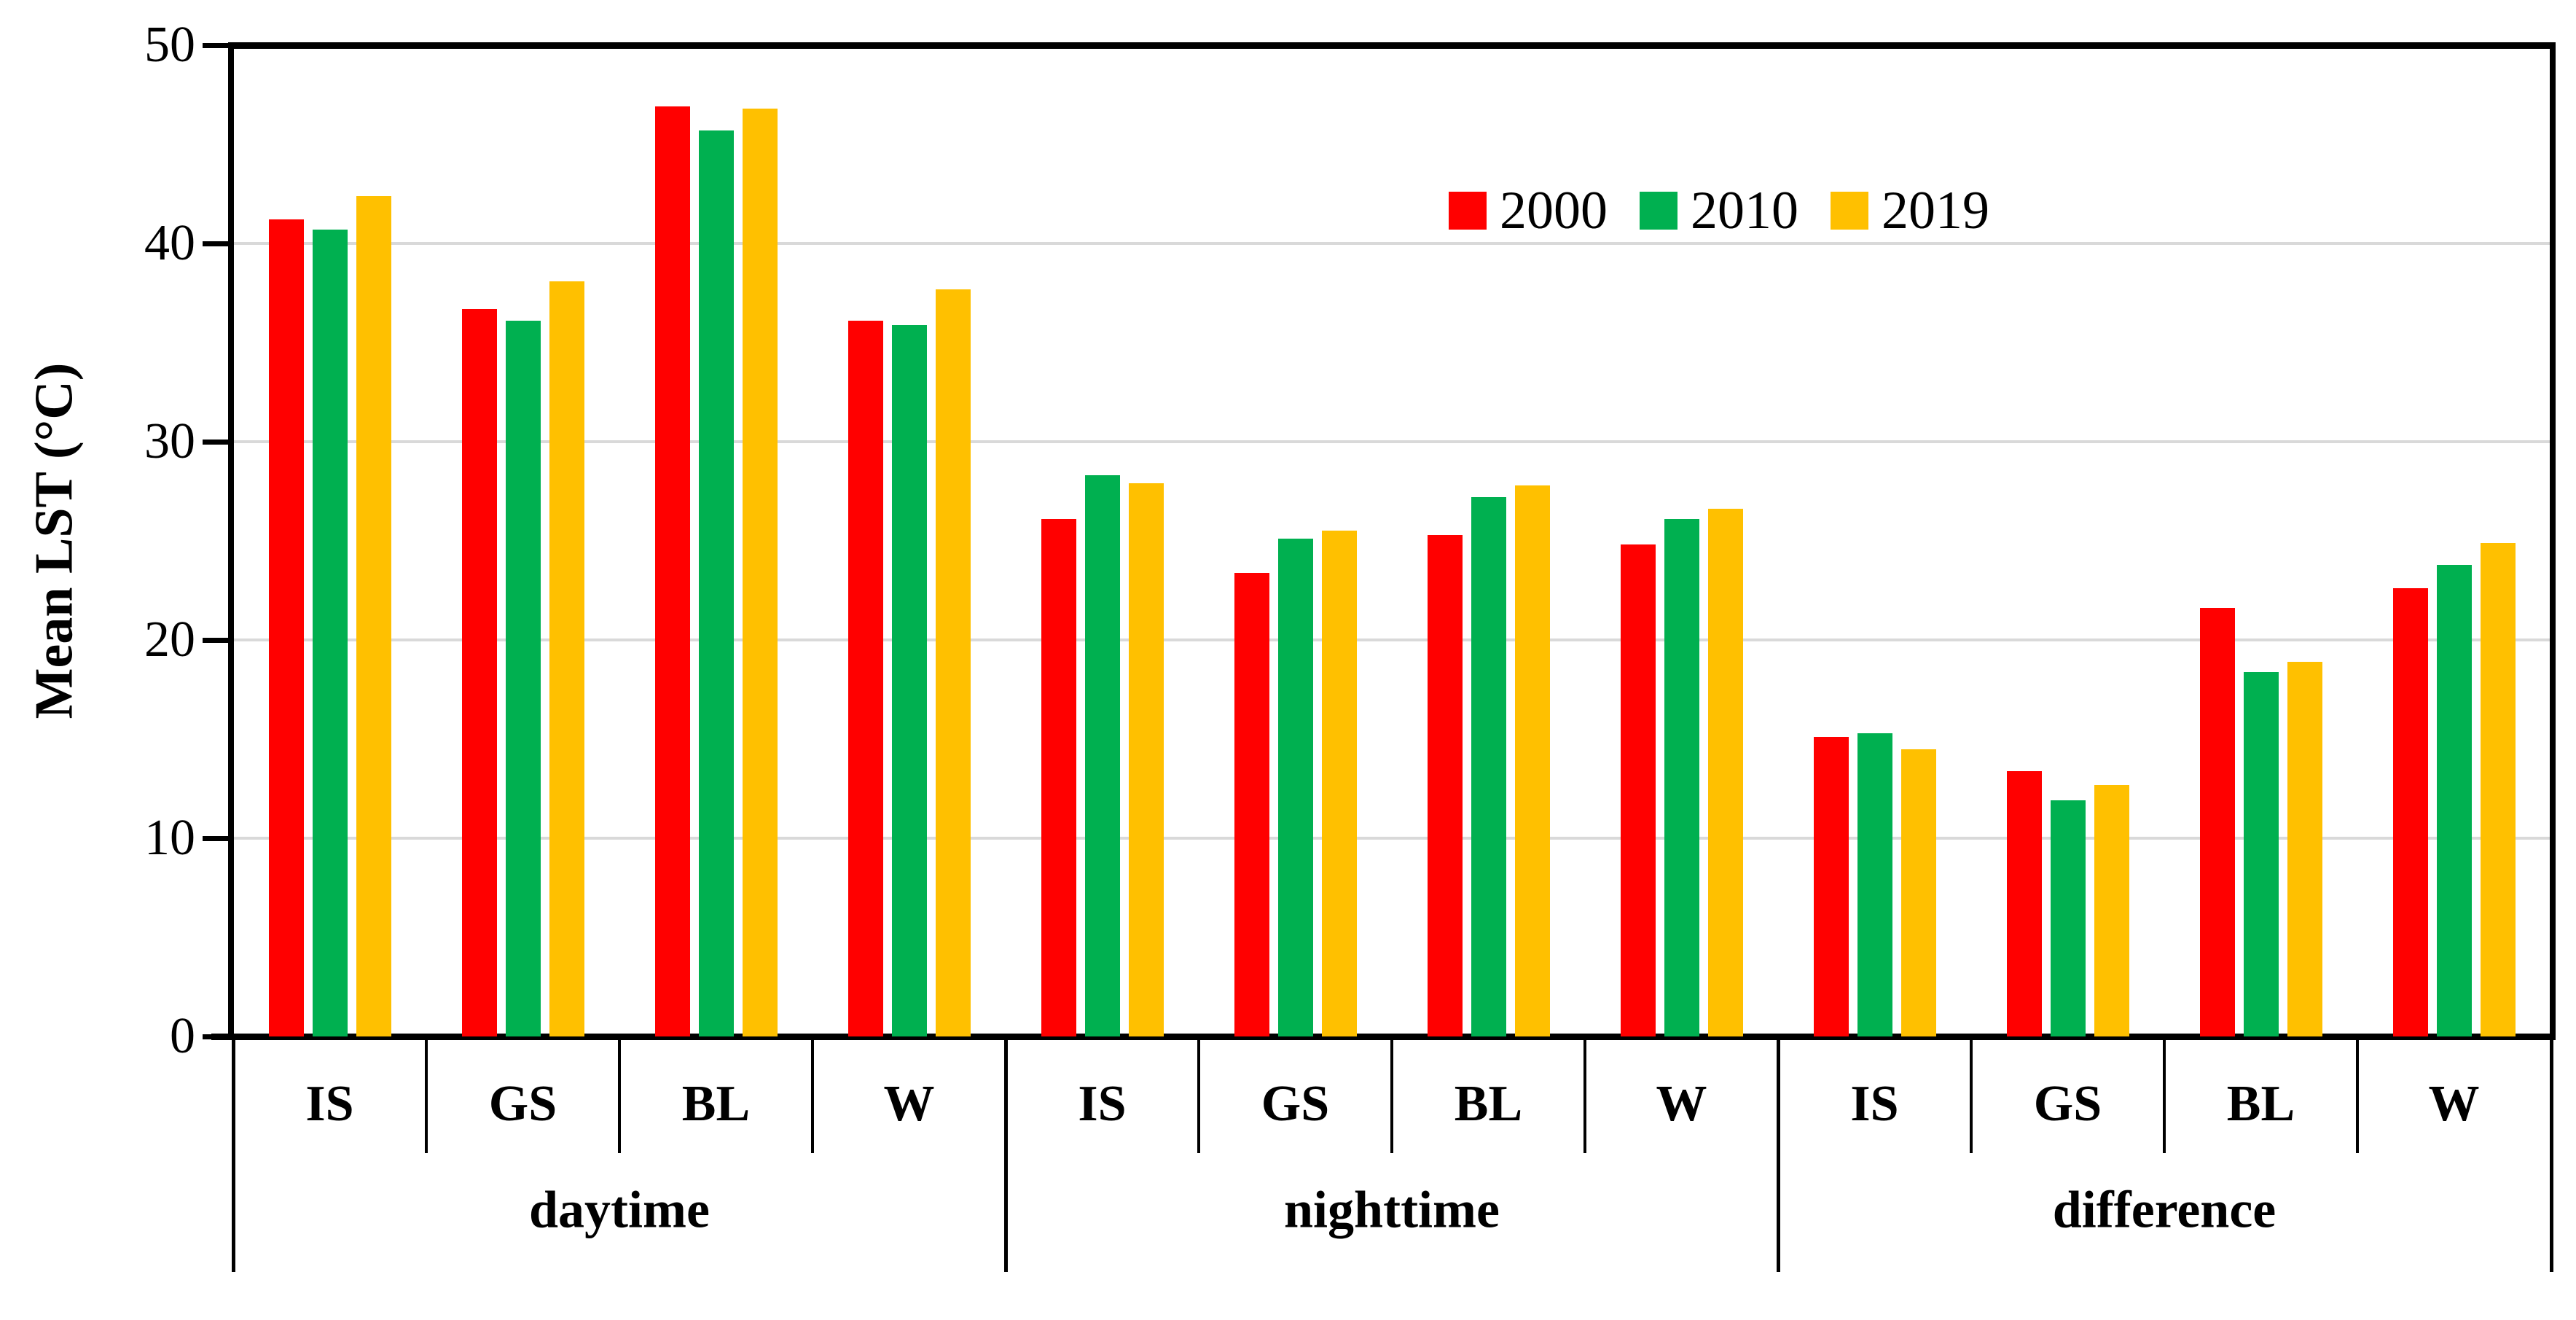  Describe the element at coordinates (909, 1104) in the screenshot. I see `category-label-daytime-W: W` at that location.